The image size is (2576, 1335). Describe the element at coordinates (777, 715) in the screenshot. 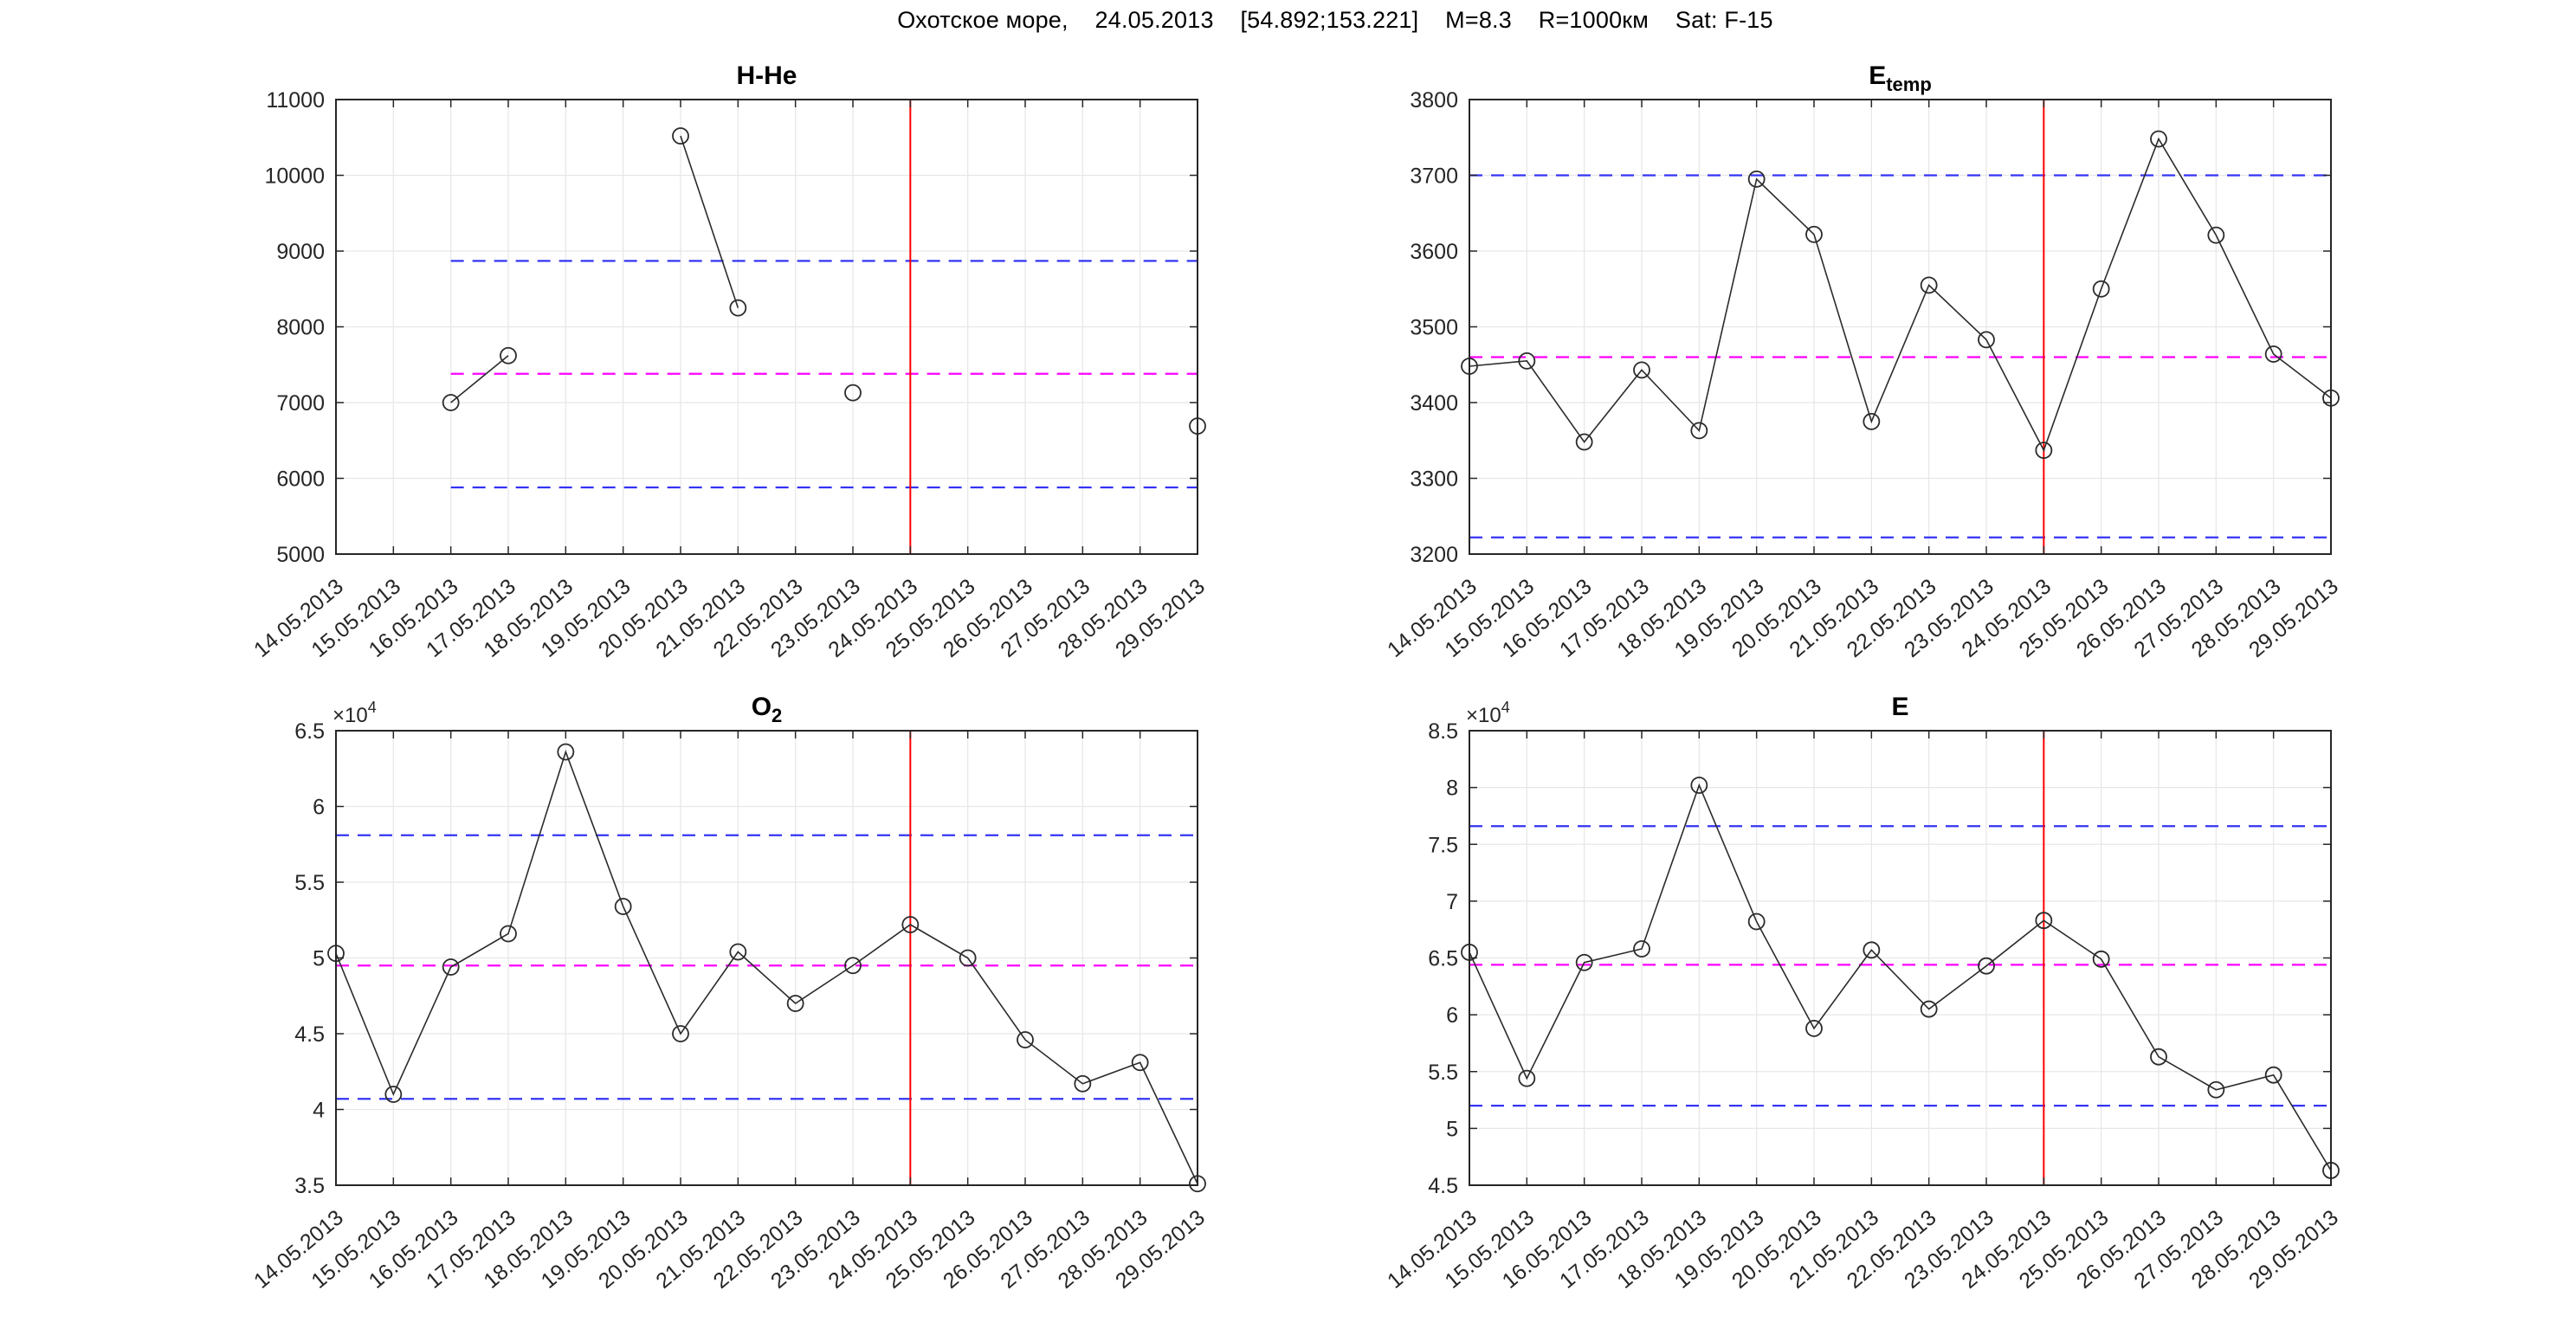

I see `chart-title-subscript: 2` at that location.